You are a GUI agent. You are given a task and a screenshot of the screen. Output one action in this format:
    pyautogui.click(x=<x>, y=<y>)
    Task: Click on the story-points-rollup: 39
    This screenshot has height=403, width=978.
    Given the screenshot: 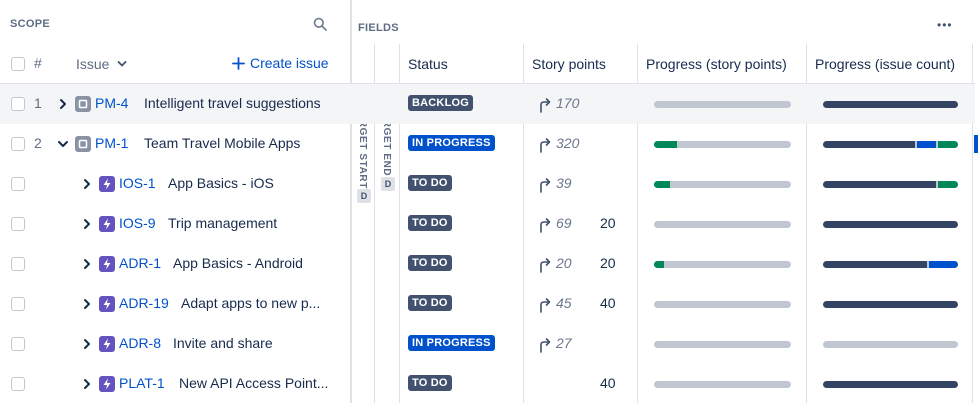 What is the action you would take?
    pyautogui.click(x=564, y=183)
    